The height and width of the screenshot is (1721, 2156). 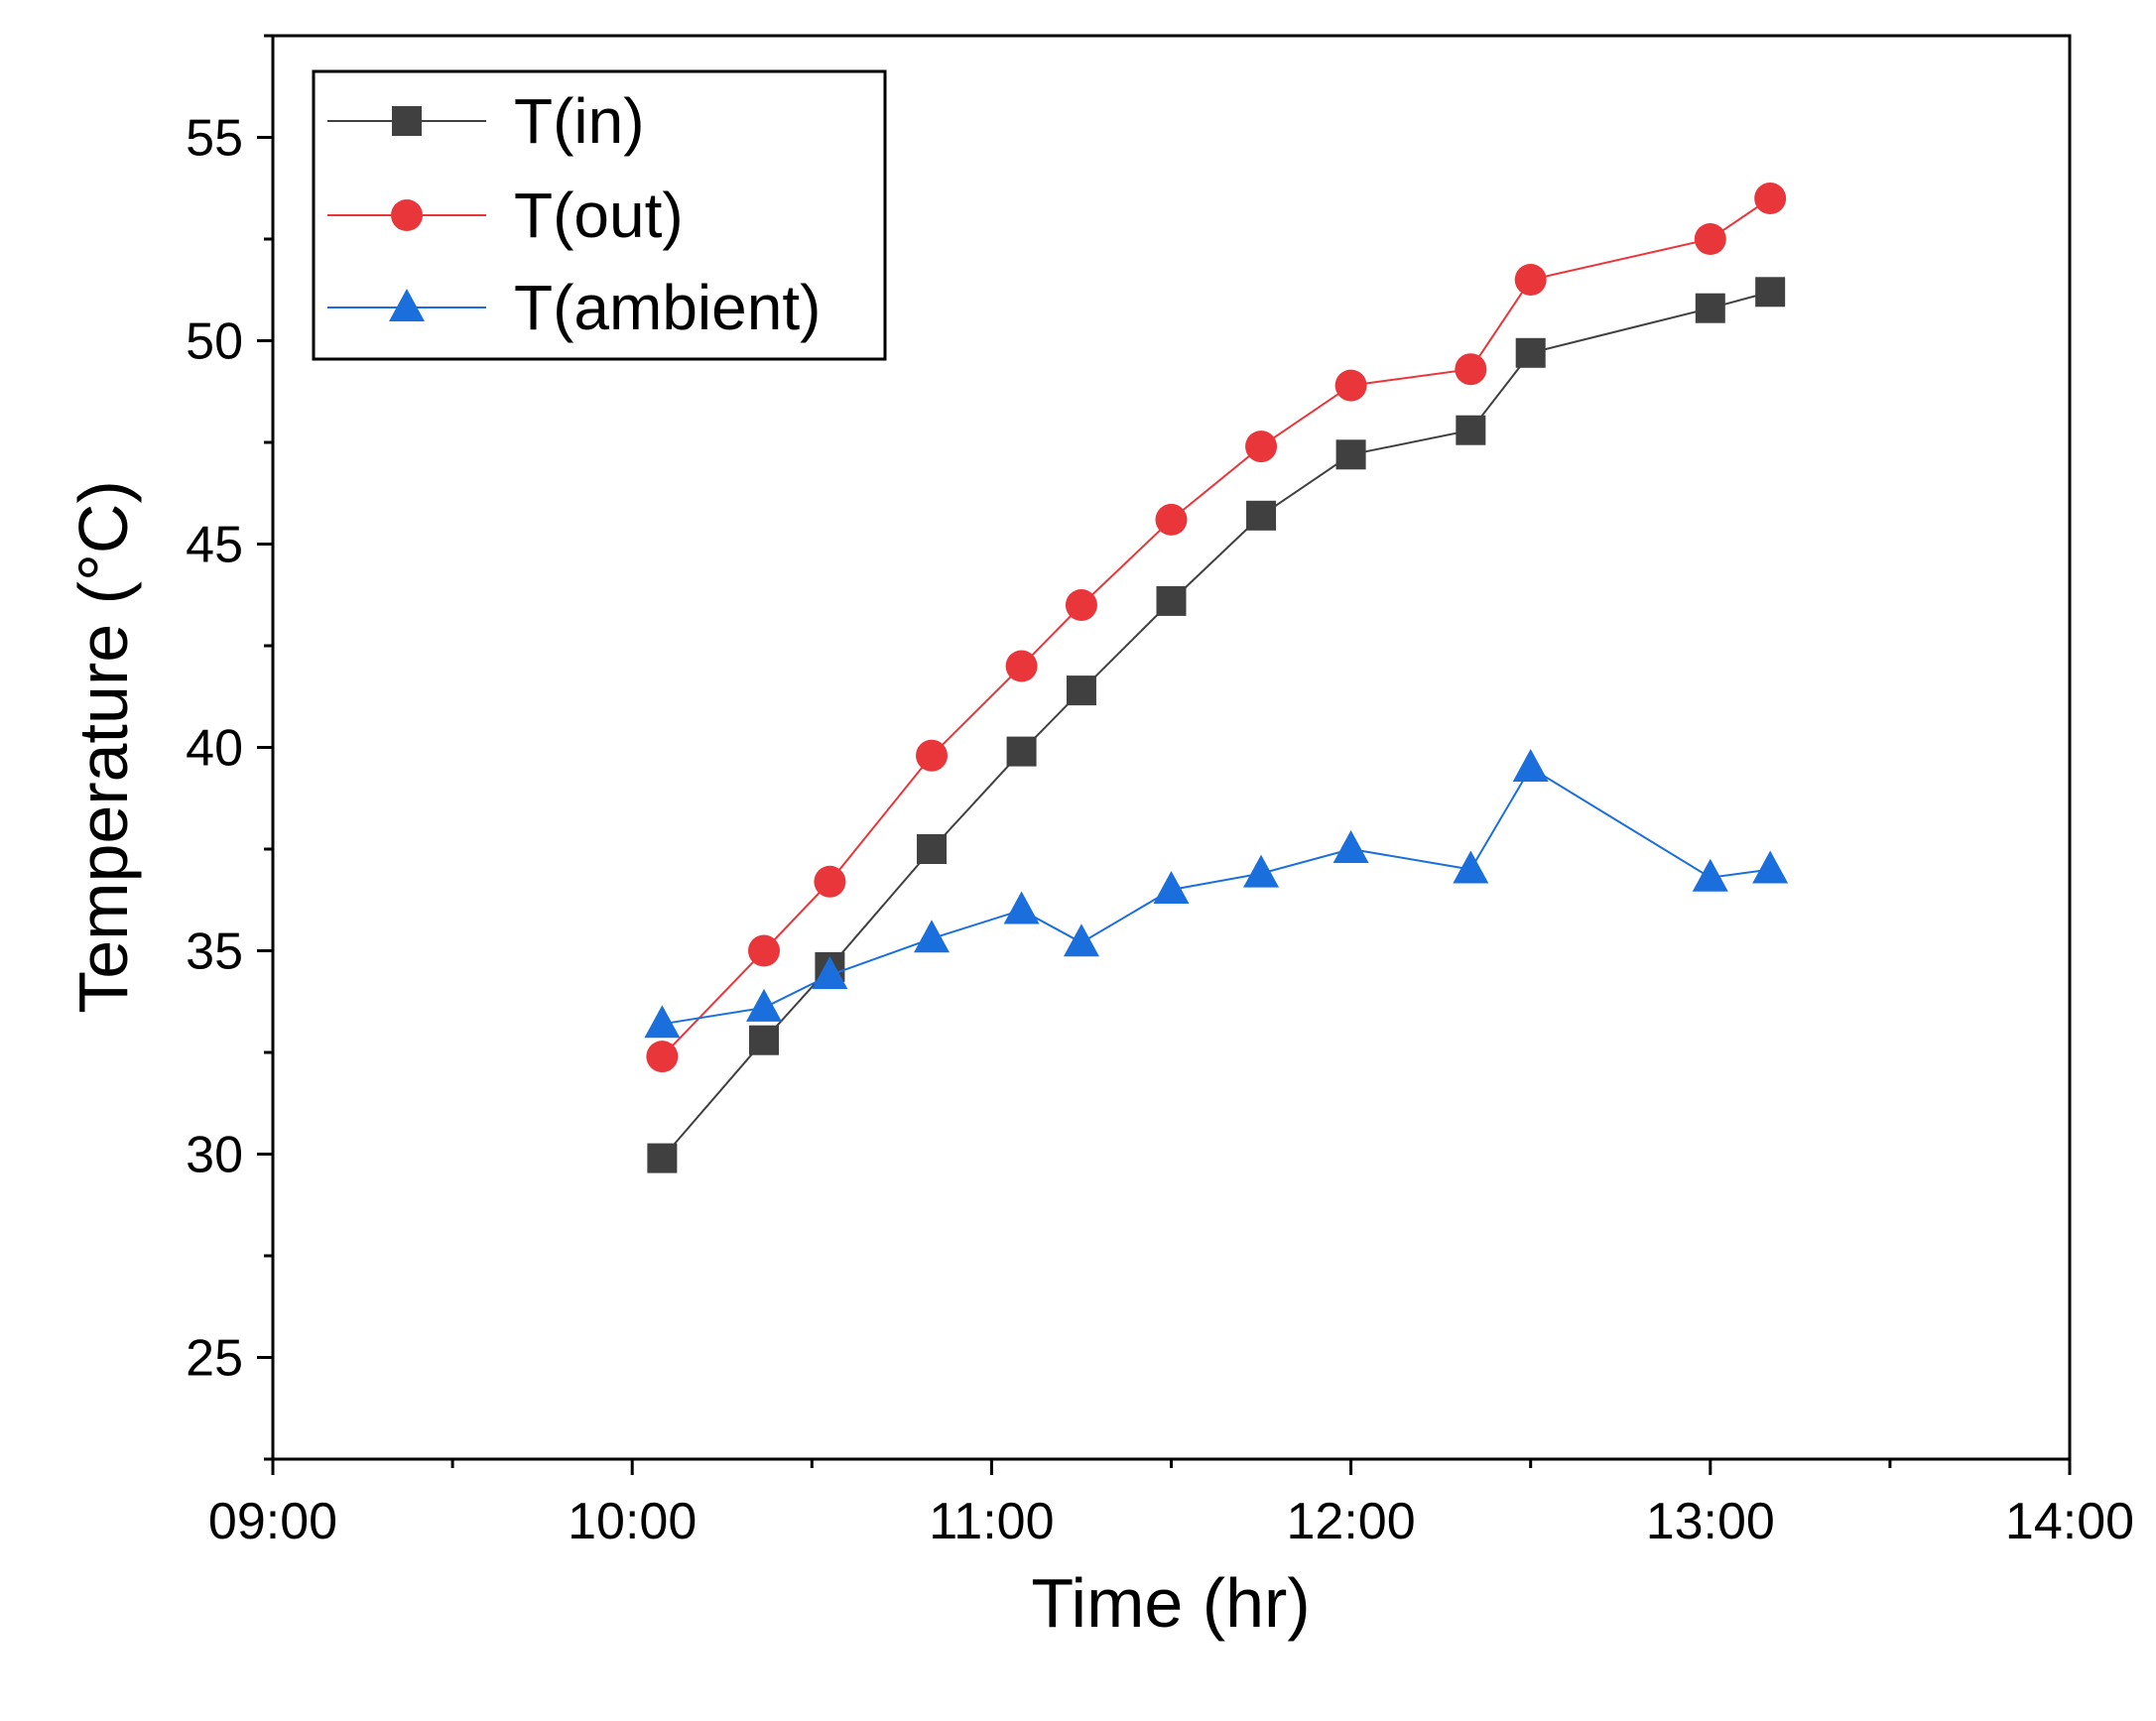 What do you see at coordinates (214, 749) in the screenshot?
I see `y-tick-label: 40` at bounding box center [214, 749].